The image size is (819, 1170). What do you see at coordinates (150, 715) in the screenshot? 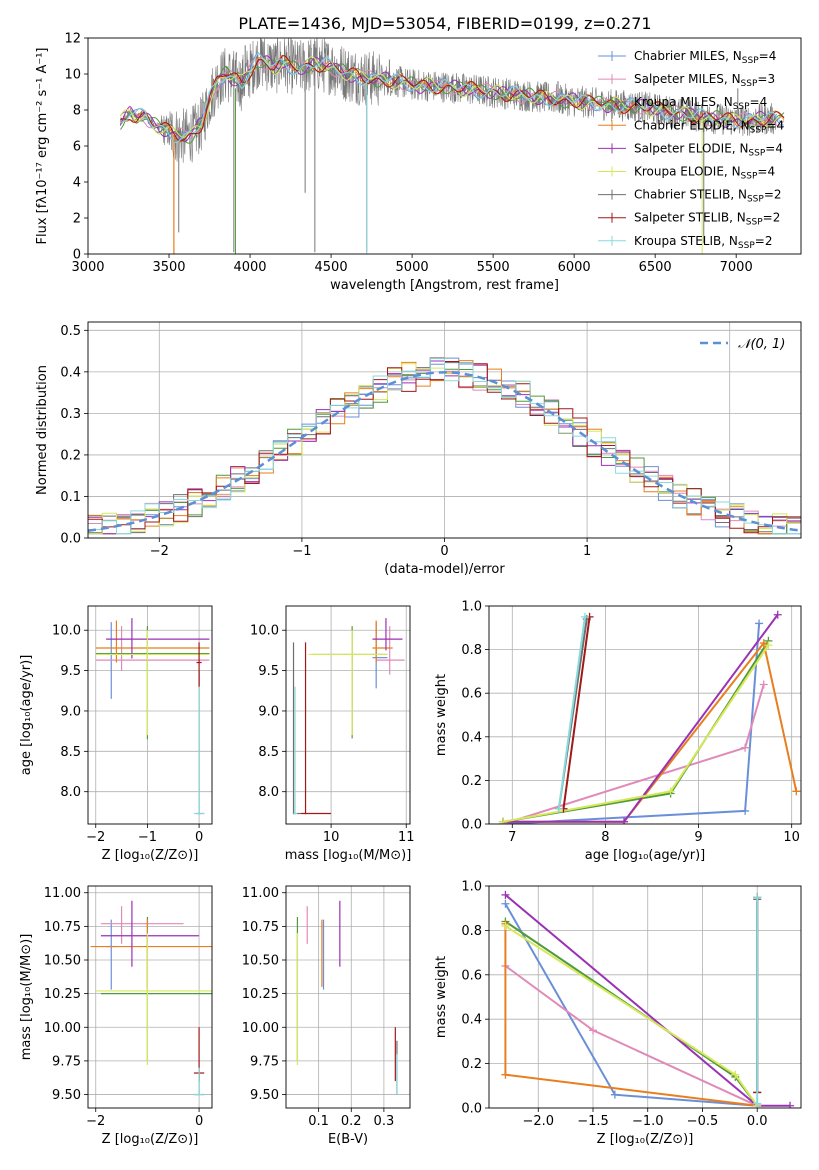
I see `plot-frame` at bounding box center [150, 715].